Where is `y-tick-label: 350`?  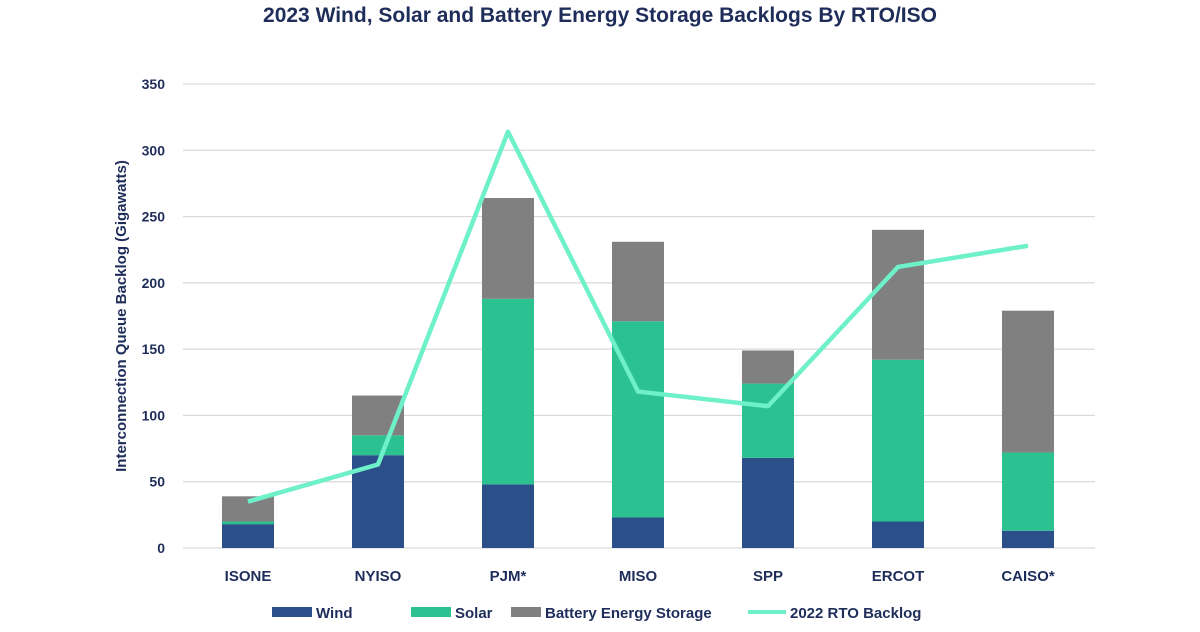 y-tick-label: 350 is located at coordinates (154, 84).